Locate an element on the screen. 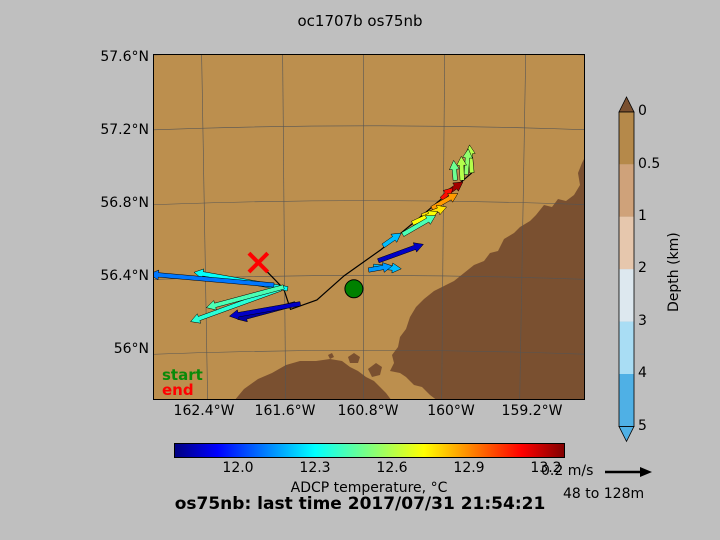 Image resolution: width=720 pixels, height=540 pixels. temperature-colorbar-label: ADCP temperature, °C is located at coordinates (369, 488).